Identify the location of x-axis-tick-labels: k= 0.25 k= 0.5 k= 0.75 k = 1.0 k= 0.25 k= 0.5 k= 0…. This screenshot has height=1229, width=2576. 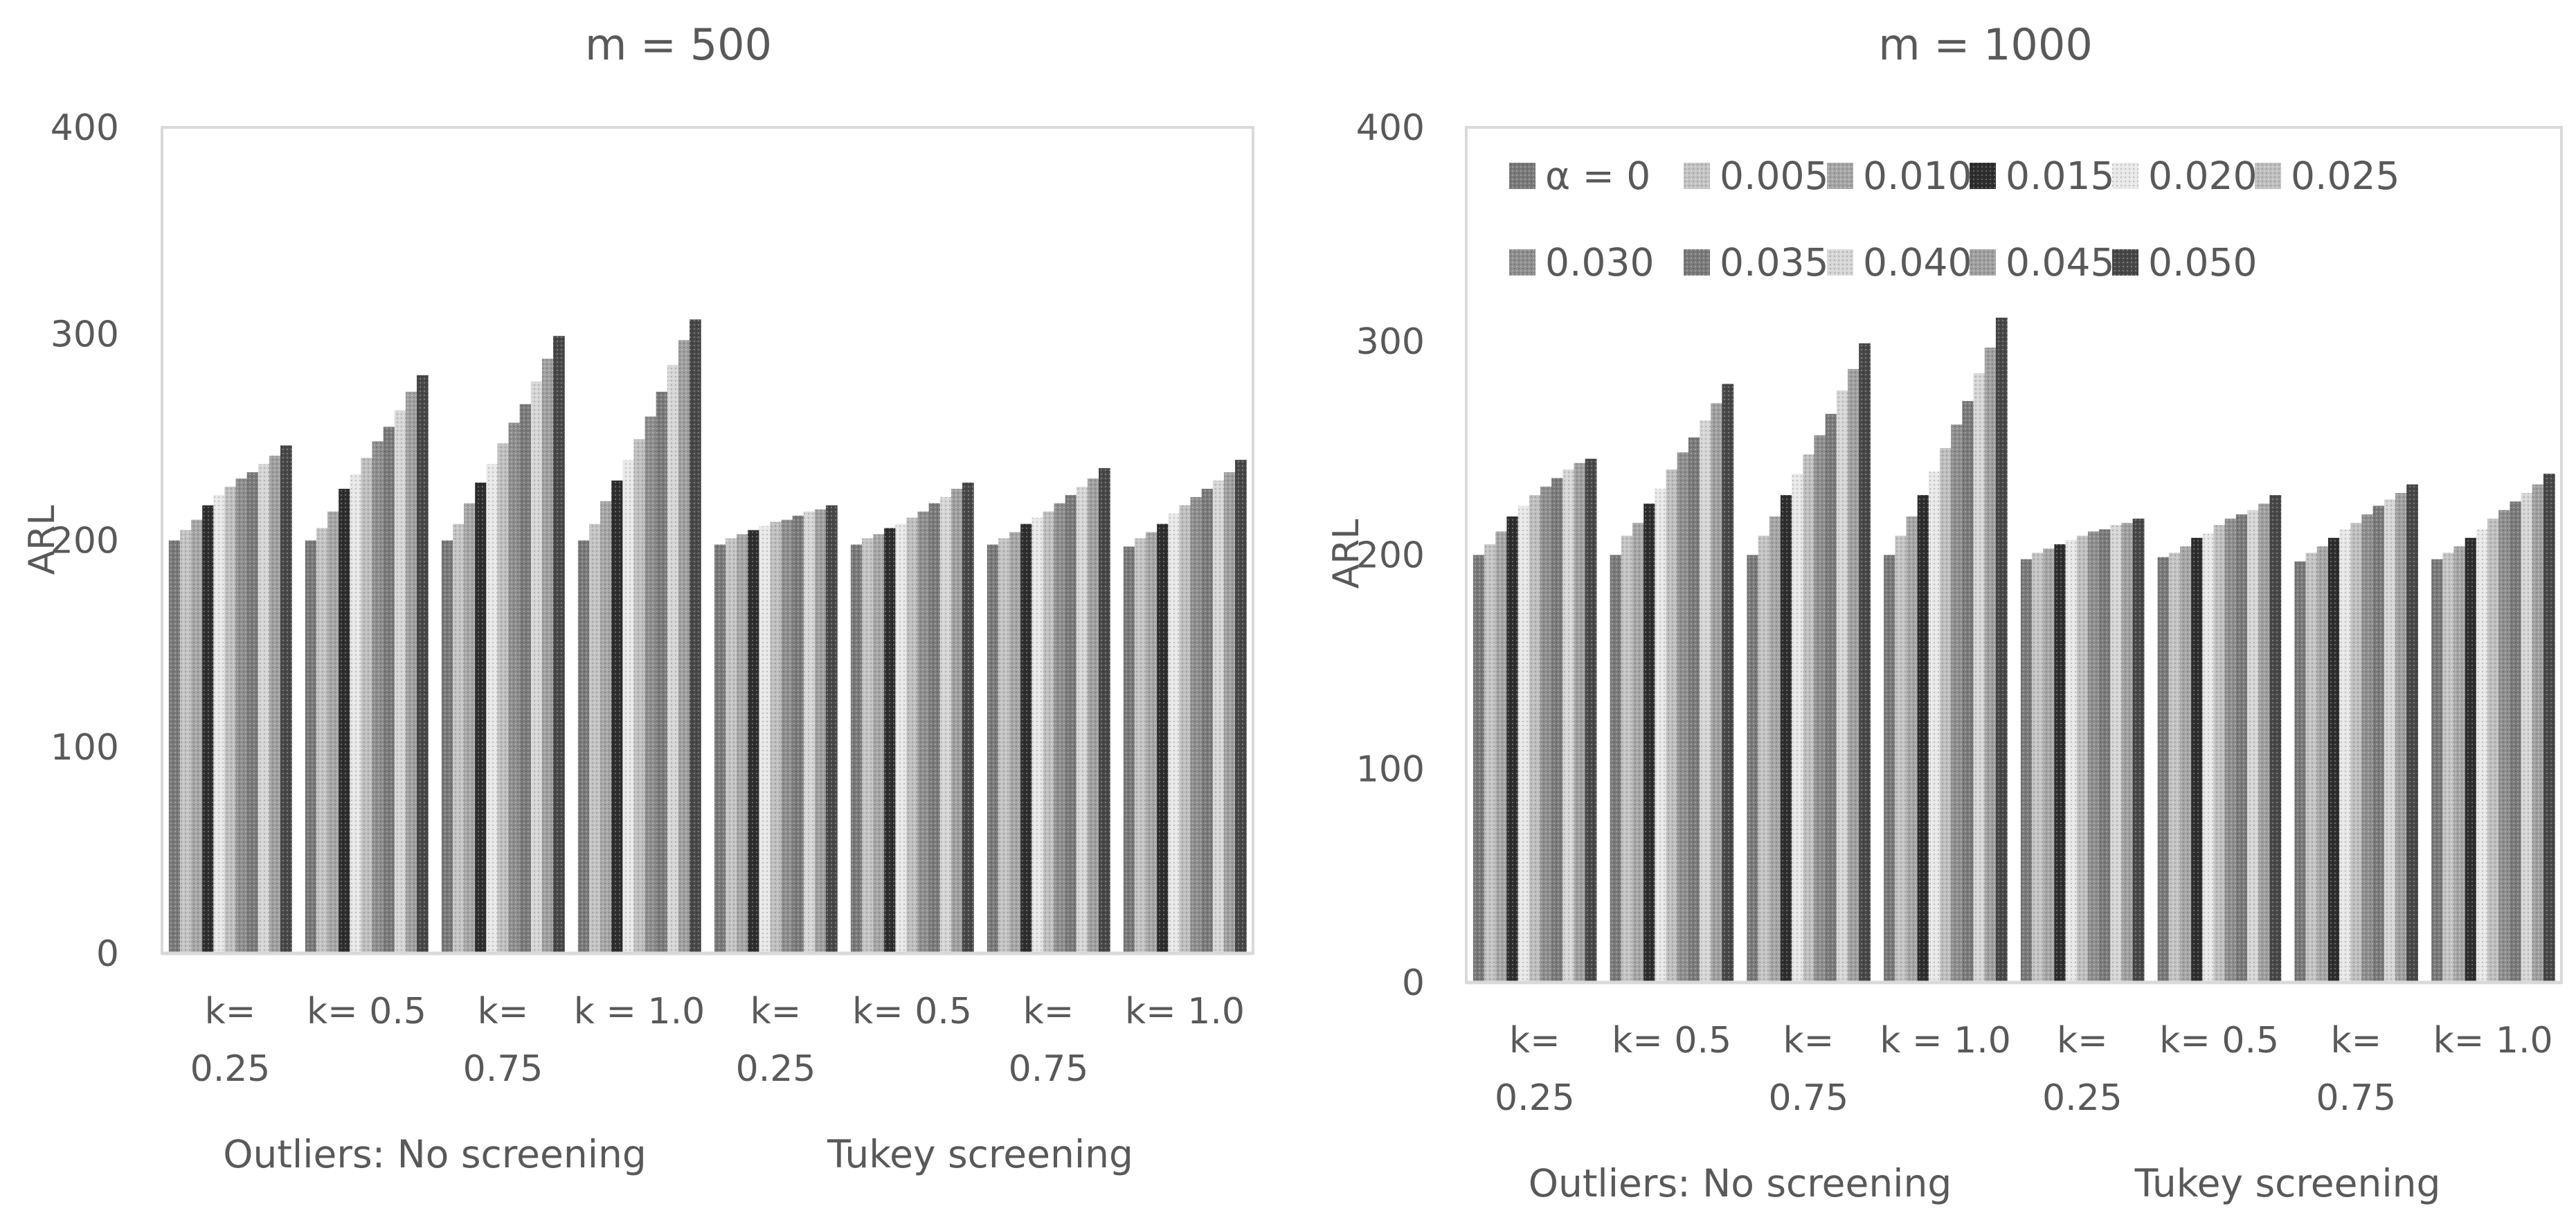
(2024, 1069).